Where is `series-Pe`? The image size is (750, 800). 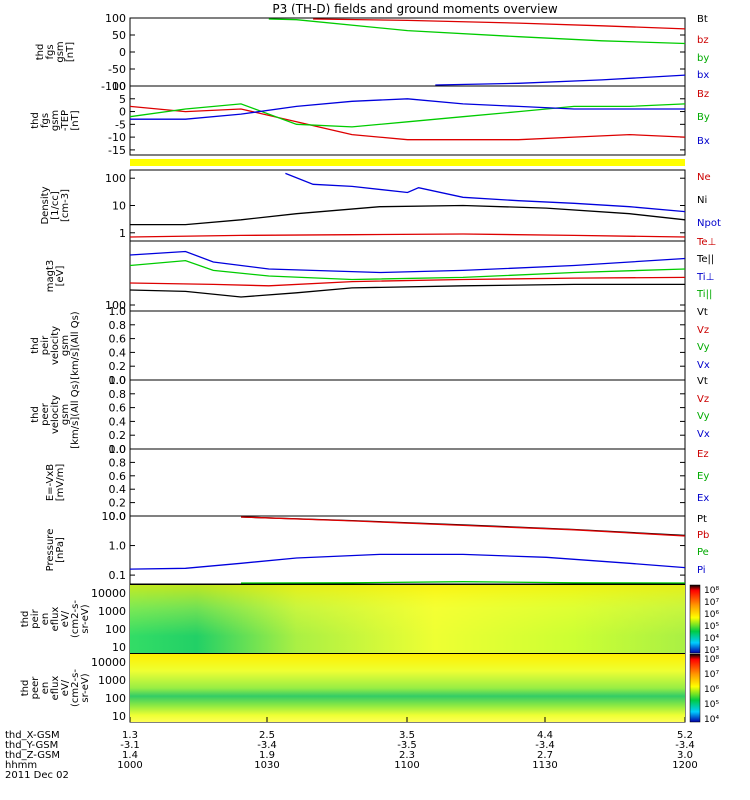
series-Pe is located at coordinates (463, 582).